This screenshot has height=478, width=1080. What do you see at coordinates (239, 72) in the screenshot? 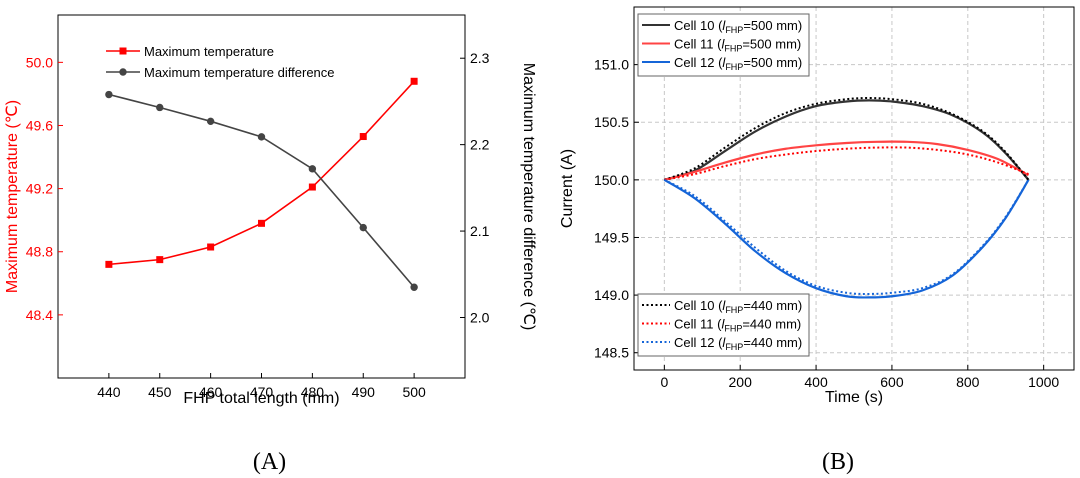
I see `legend-label: Maximum temperature difference` at bounding box center [239, 72].